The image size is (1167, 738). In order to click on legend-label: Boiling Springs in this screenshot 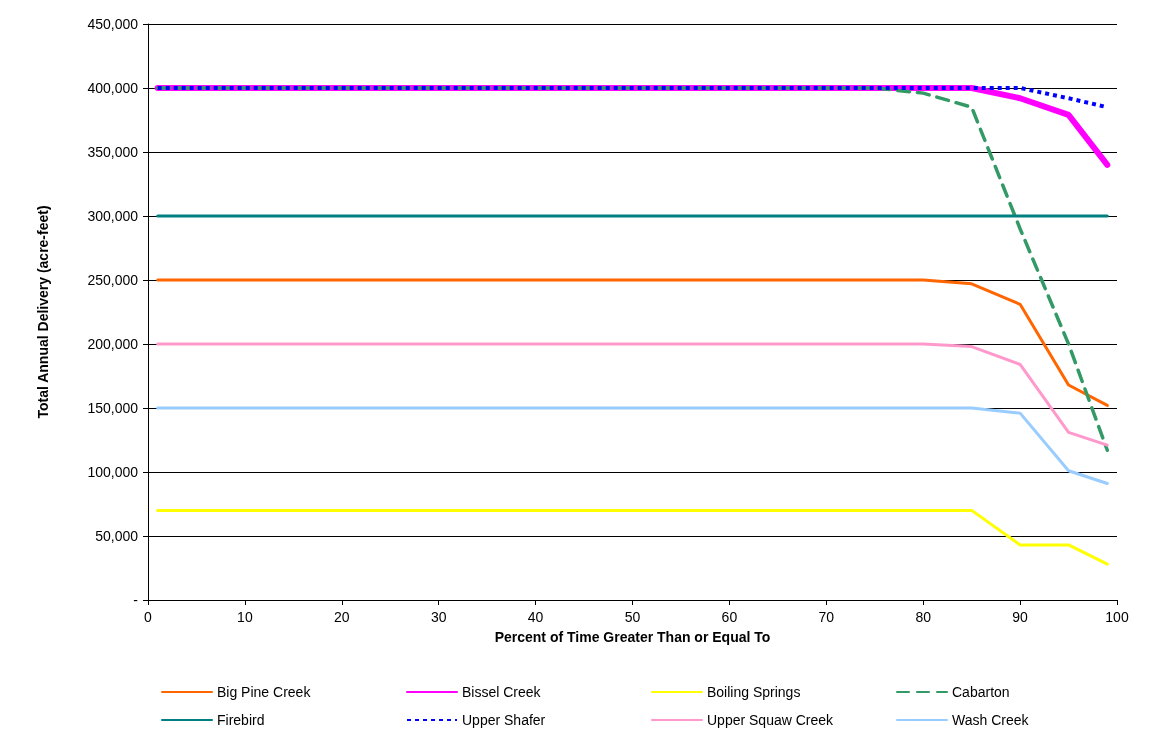, I will do `click(754, 692)`.